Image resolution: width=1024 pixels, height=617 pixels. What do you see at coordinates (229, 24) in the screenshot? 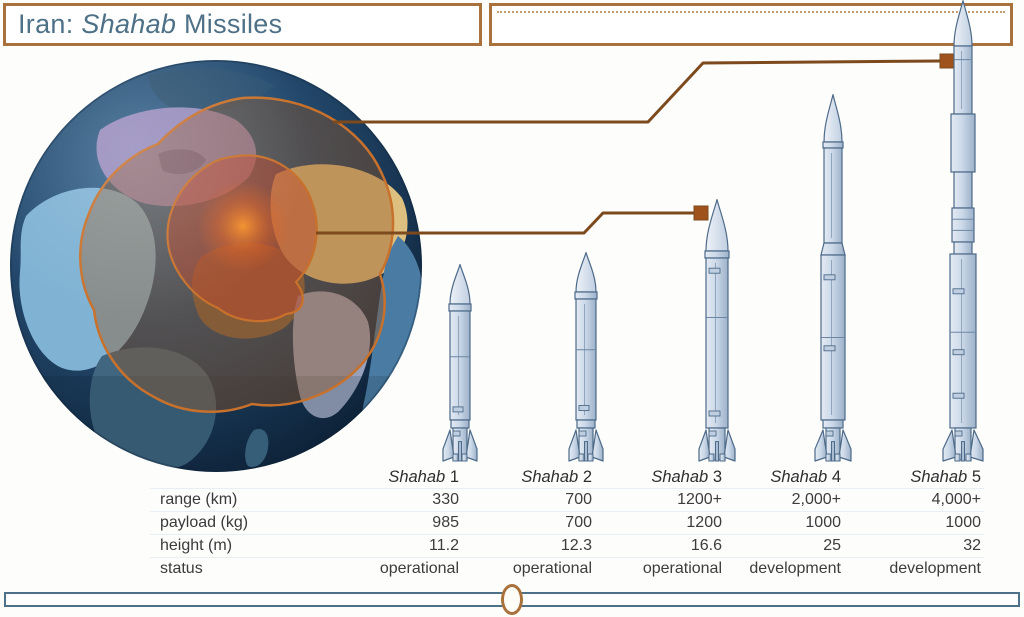
I see `title-suffix: Missiles` at bounding box center [229, 24].